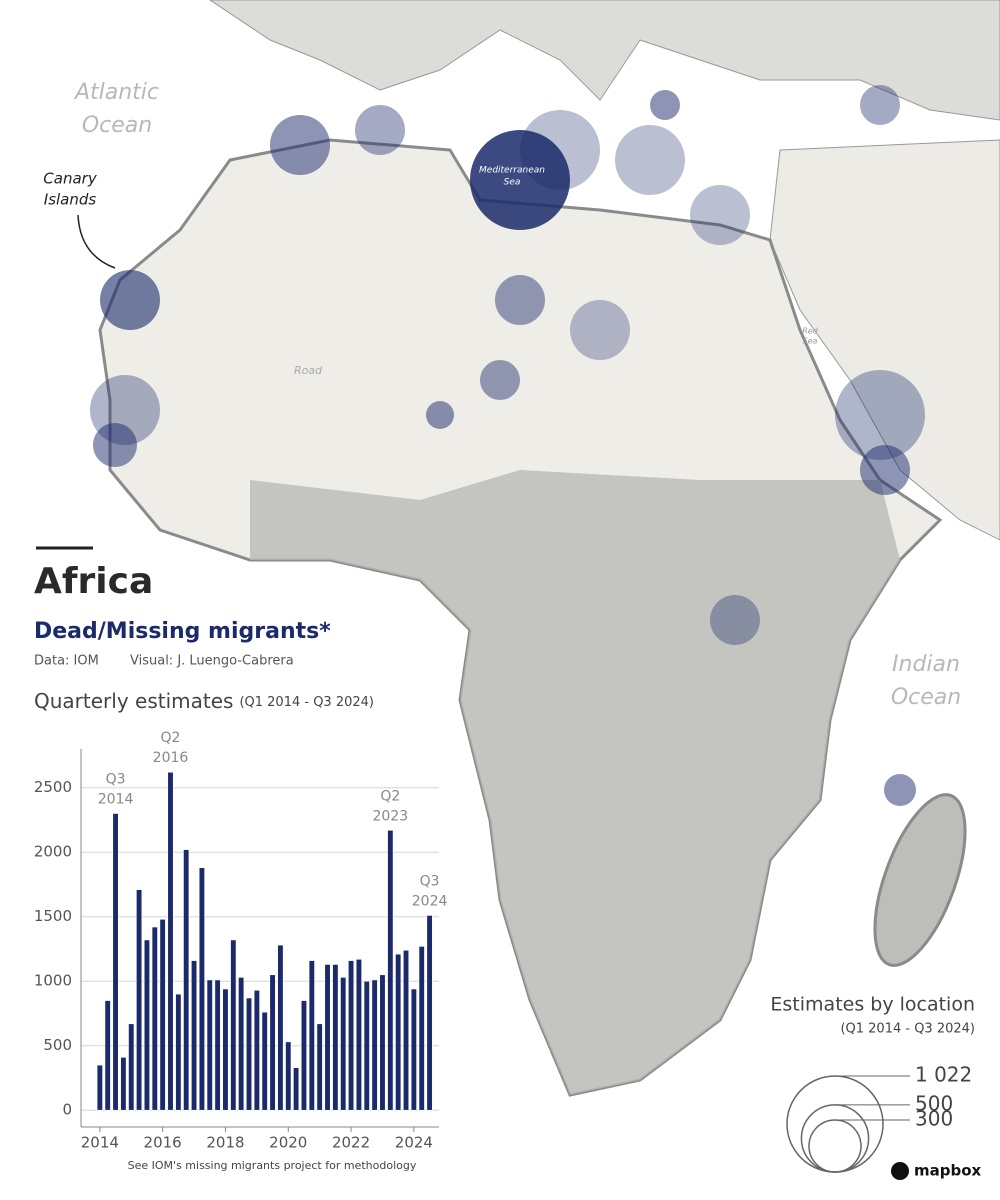 The height and width of the screenshot is (1200, 1000). What do you see at coordinates (116, 800) in the screenshot?
I see `annotation: 2014` at bounding box center [116, 800].